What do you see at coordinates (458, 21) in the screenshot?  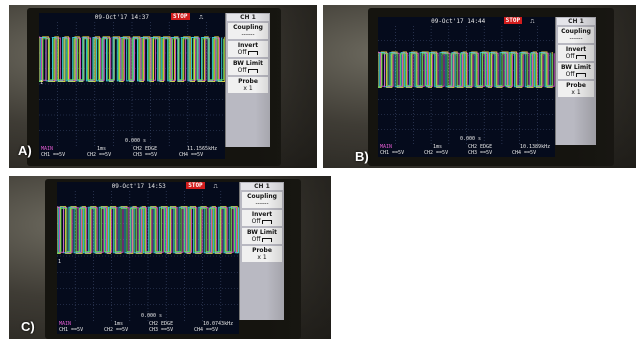 I see `timestamp: 09-Oct'17 14:44` at bounding box center [458, 21].